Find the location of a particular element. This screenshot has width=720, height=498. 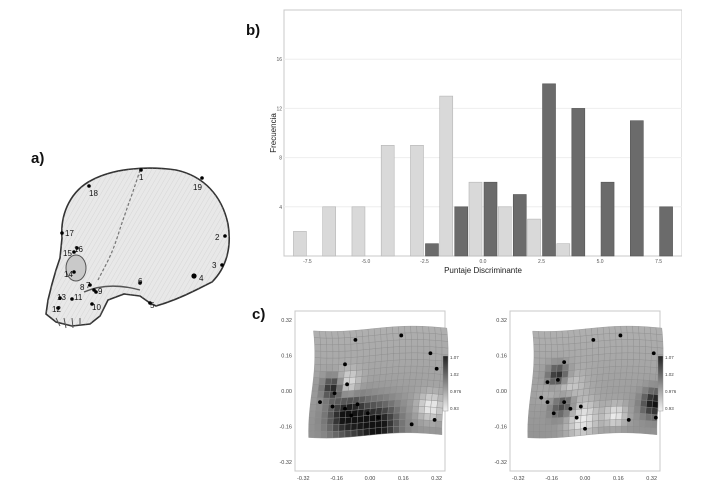

histogram-x-tick-label: -5.0 is located at coordinates (366, 262).